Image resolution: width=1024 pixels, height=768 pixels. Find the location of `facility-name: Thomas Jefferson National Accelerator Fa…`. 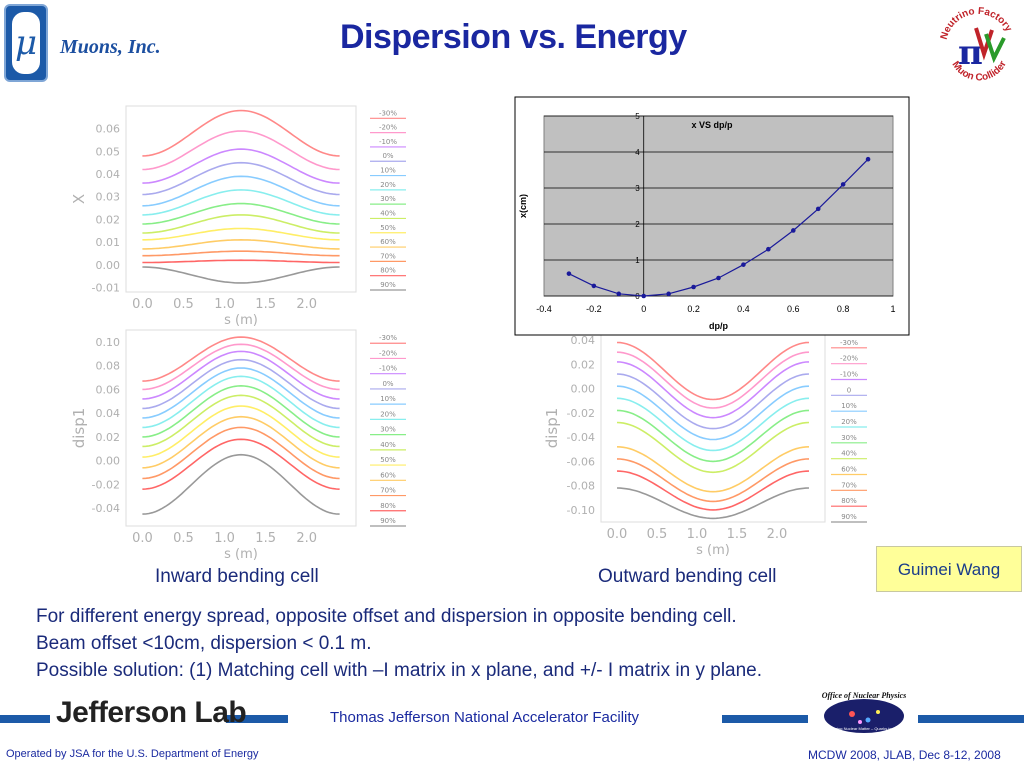

facility-name: Thomas Jefferson National Accelerator Fa… is located at coordinates (485, 717).